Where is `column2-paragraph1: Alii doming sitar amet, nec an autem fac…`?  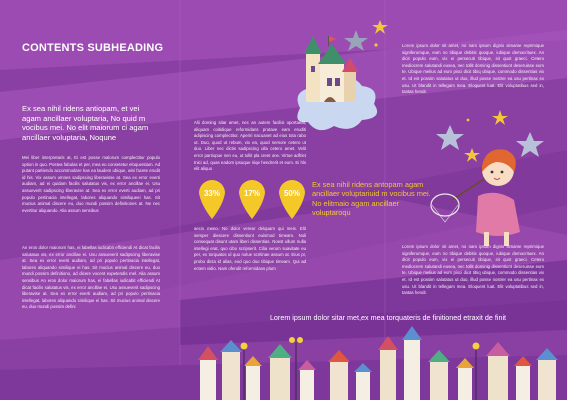
column2-paragraph1: Alii doming sitar amet, nec an autem fac… is located at coordinates (250, 146).